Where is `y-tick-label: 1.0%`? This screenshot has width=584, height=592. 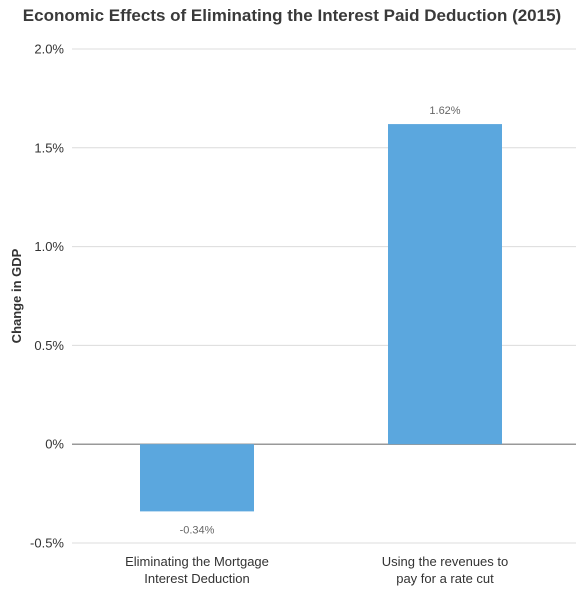 y-tick-label: 1.0% is located at coordinates (49, 246).